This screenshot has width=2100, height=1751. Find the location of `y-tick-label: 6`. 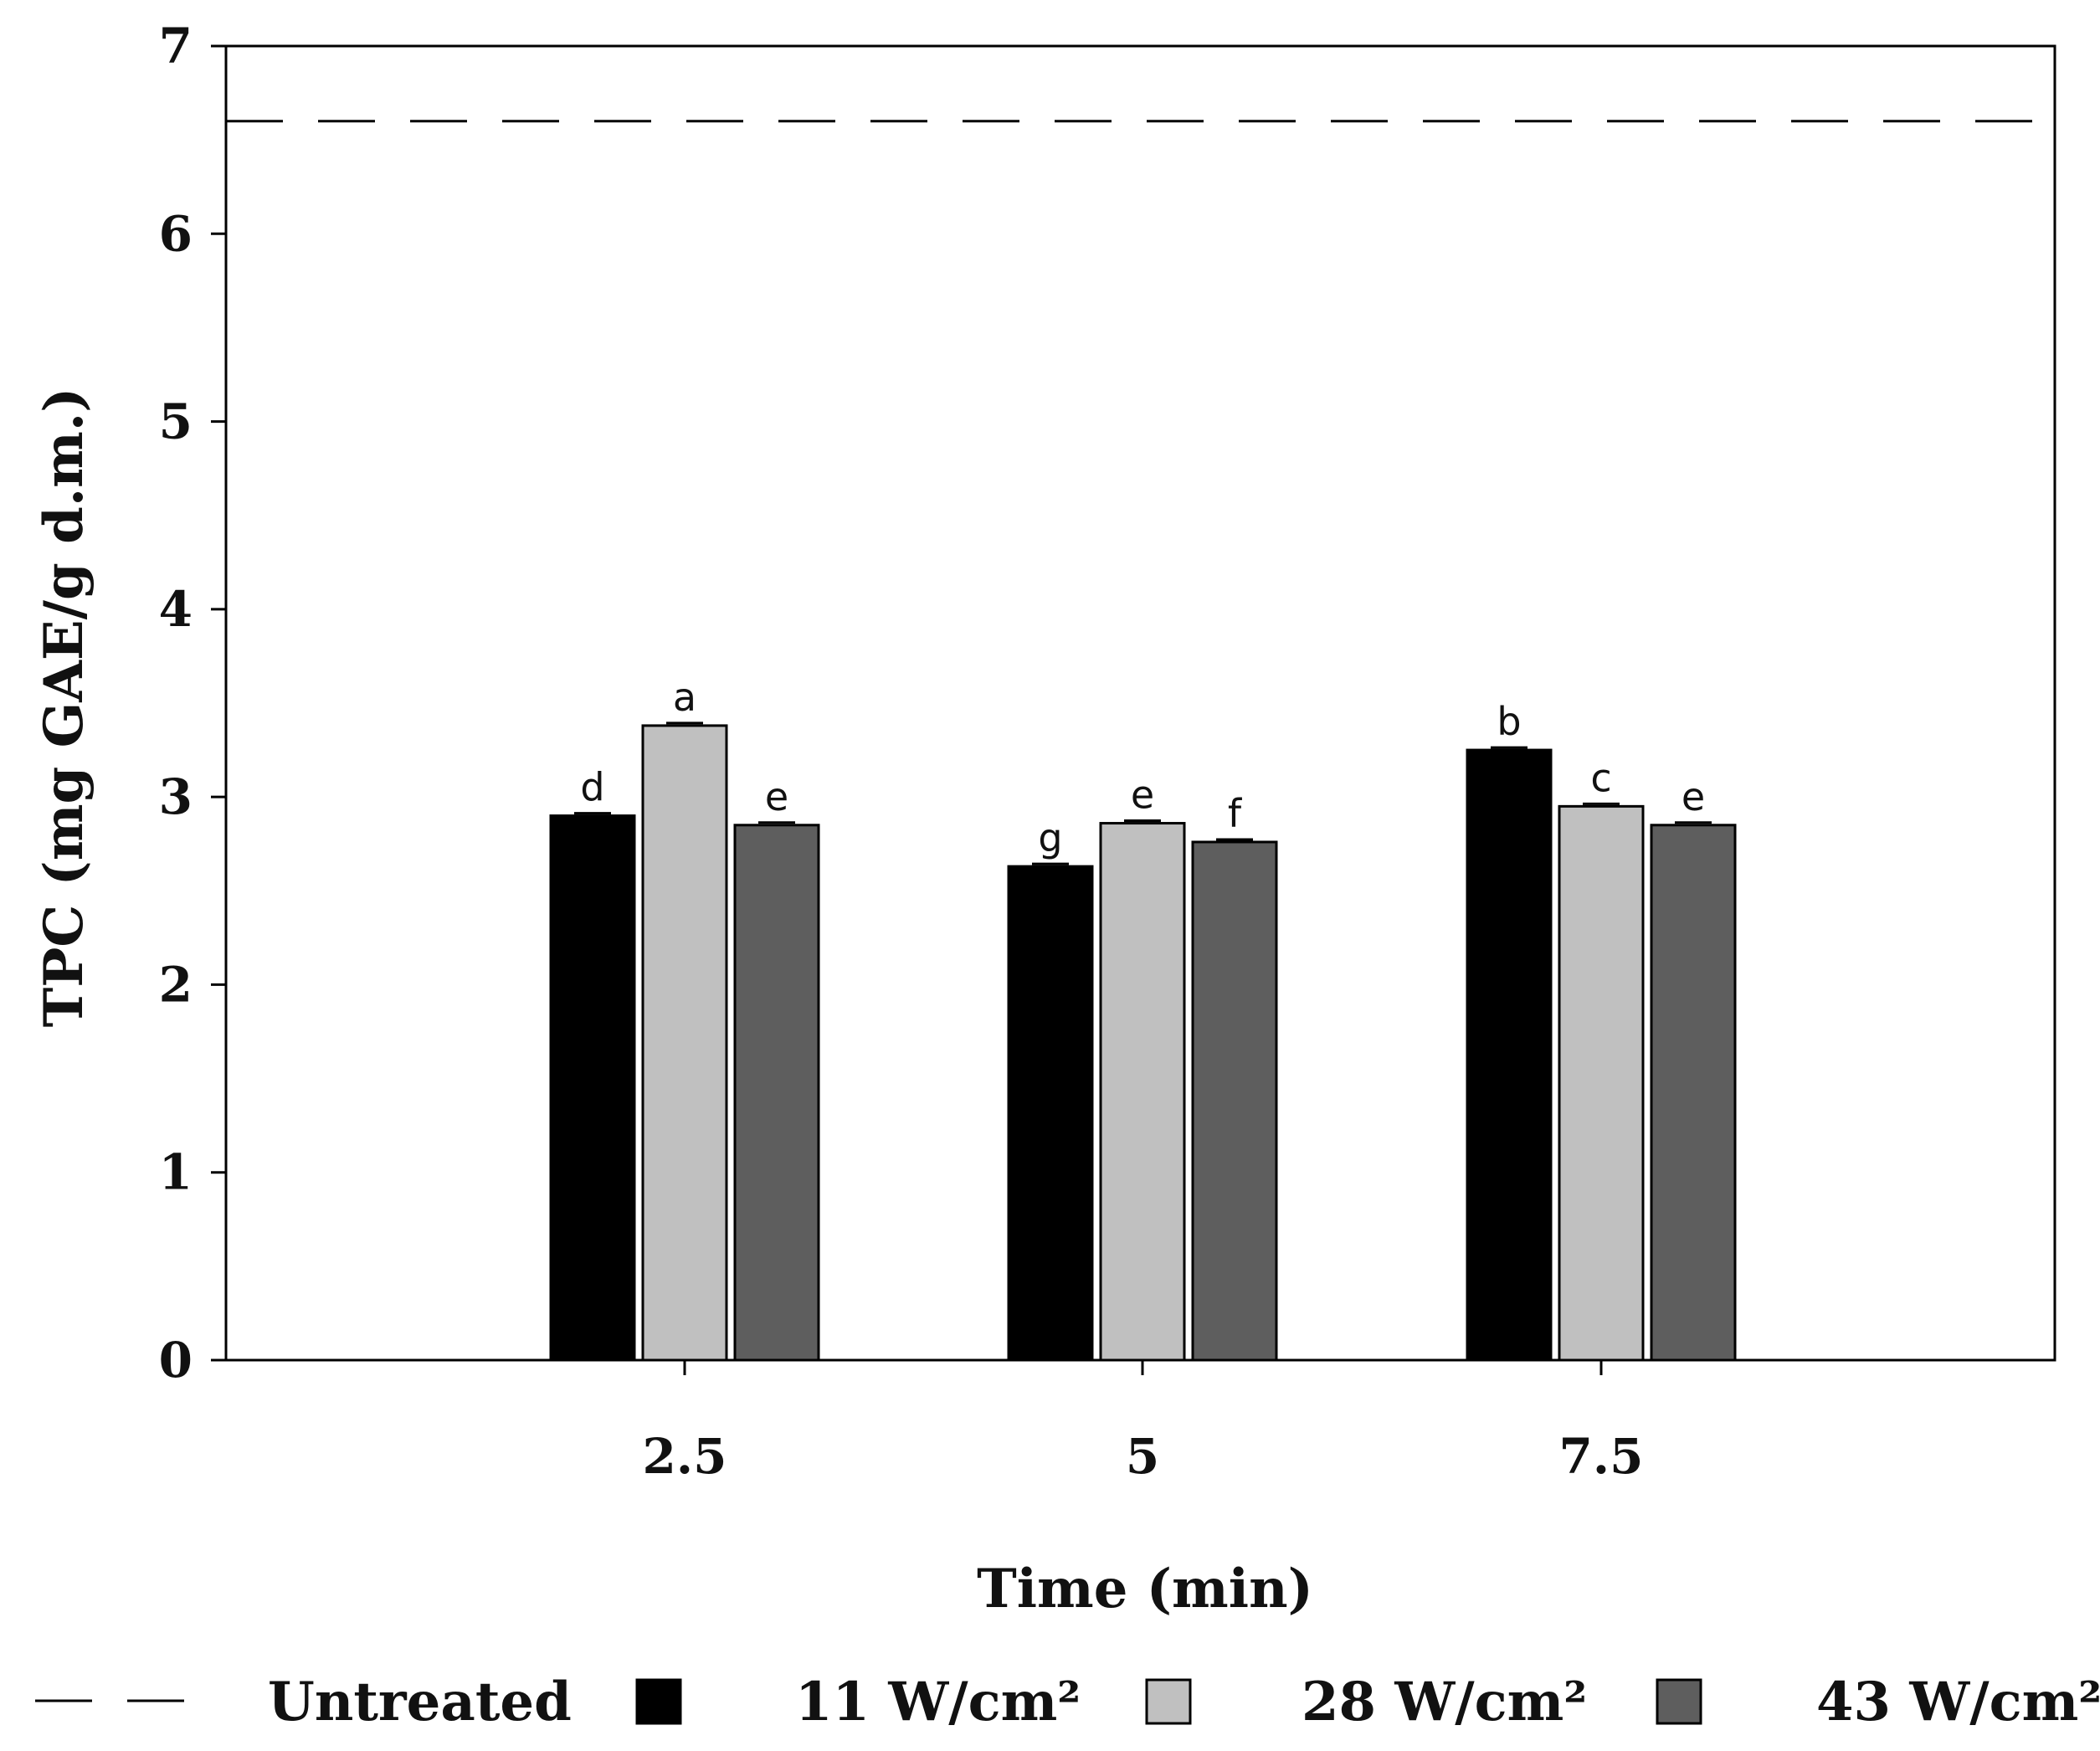

y-tick-label: 6 is located at coordinates (176, 233).